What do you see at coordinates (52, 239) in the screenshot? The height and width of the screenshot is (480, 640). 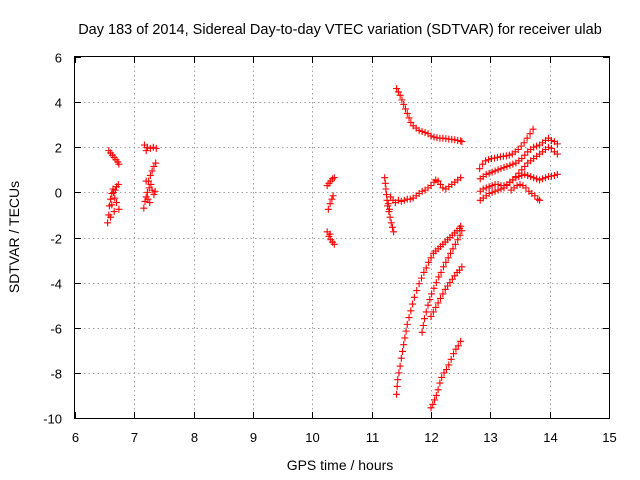 I see `y-tick-labels: -10 -8 -6 -4 -2 0 2 4 6` at bounding box center [52, 239].